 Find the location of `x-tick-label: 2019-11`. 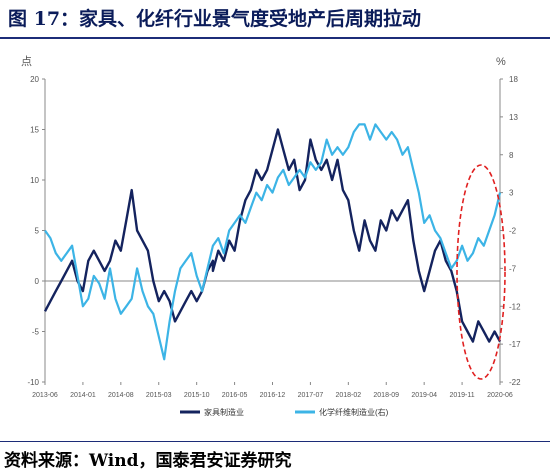

x-tick-label: 2019-11 is located at coordinates (461, 395).